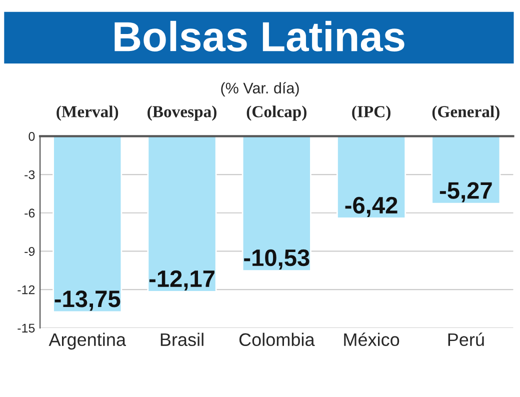  Describe the element at coordinates (29, 251) in the screenshot. I see `y-tick-label: -9` at that location.